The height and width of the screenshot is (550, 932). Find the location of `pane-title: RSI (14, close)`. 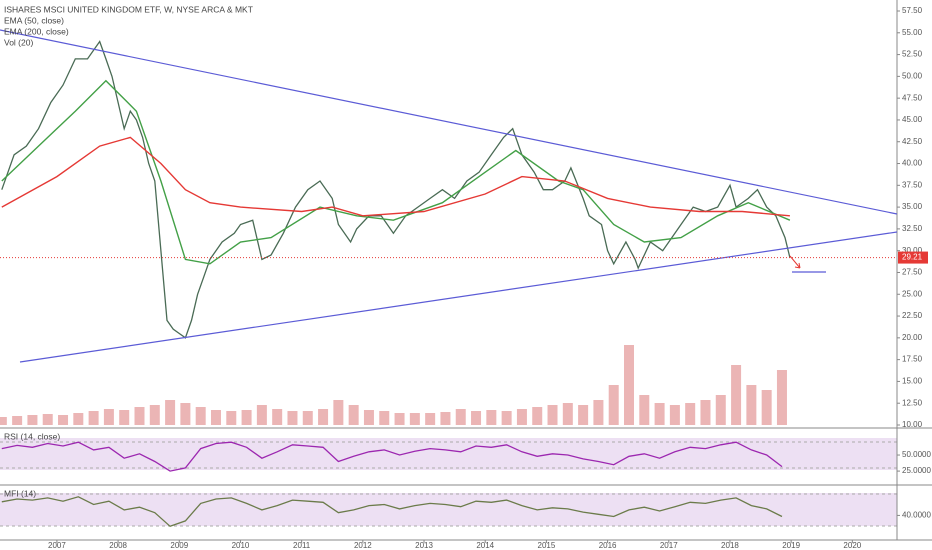

pane-title: RSI (14, close) is located at coordinates (32, 436).